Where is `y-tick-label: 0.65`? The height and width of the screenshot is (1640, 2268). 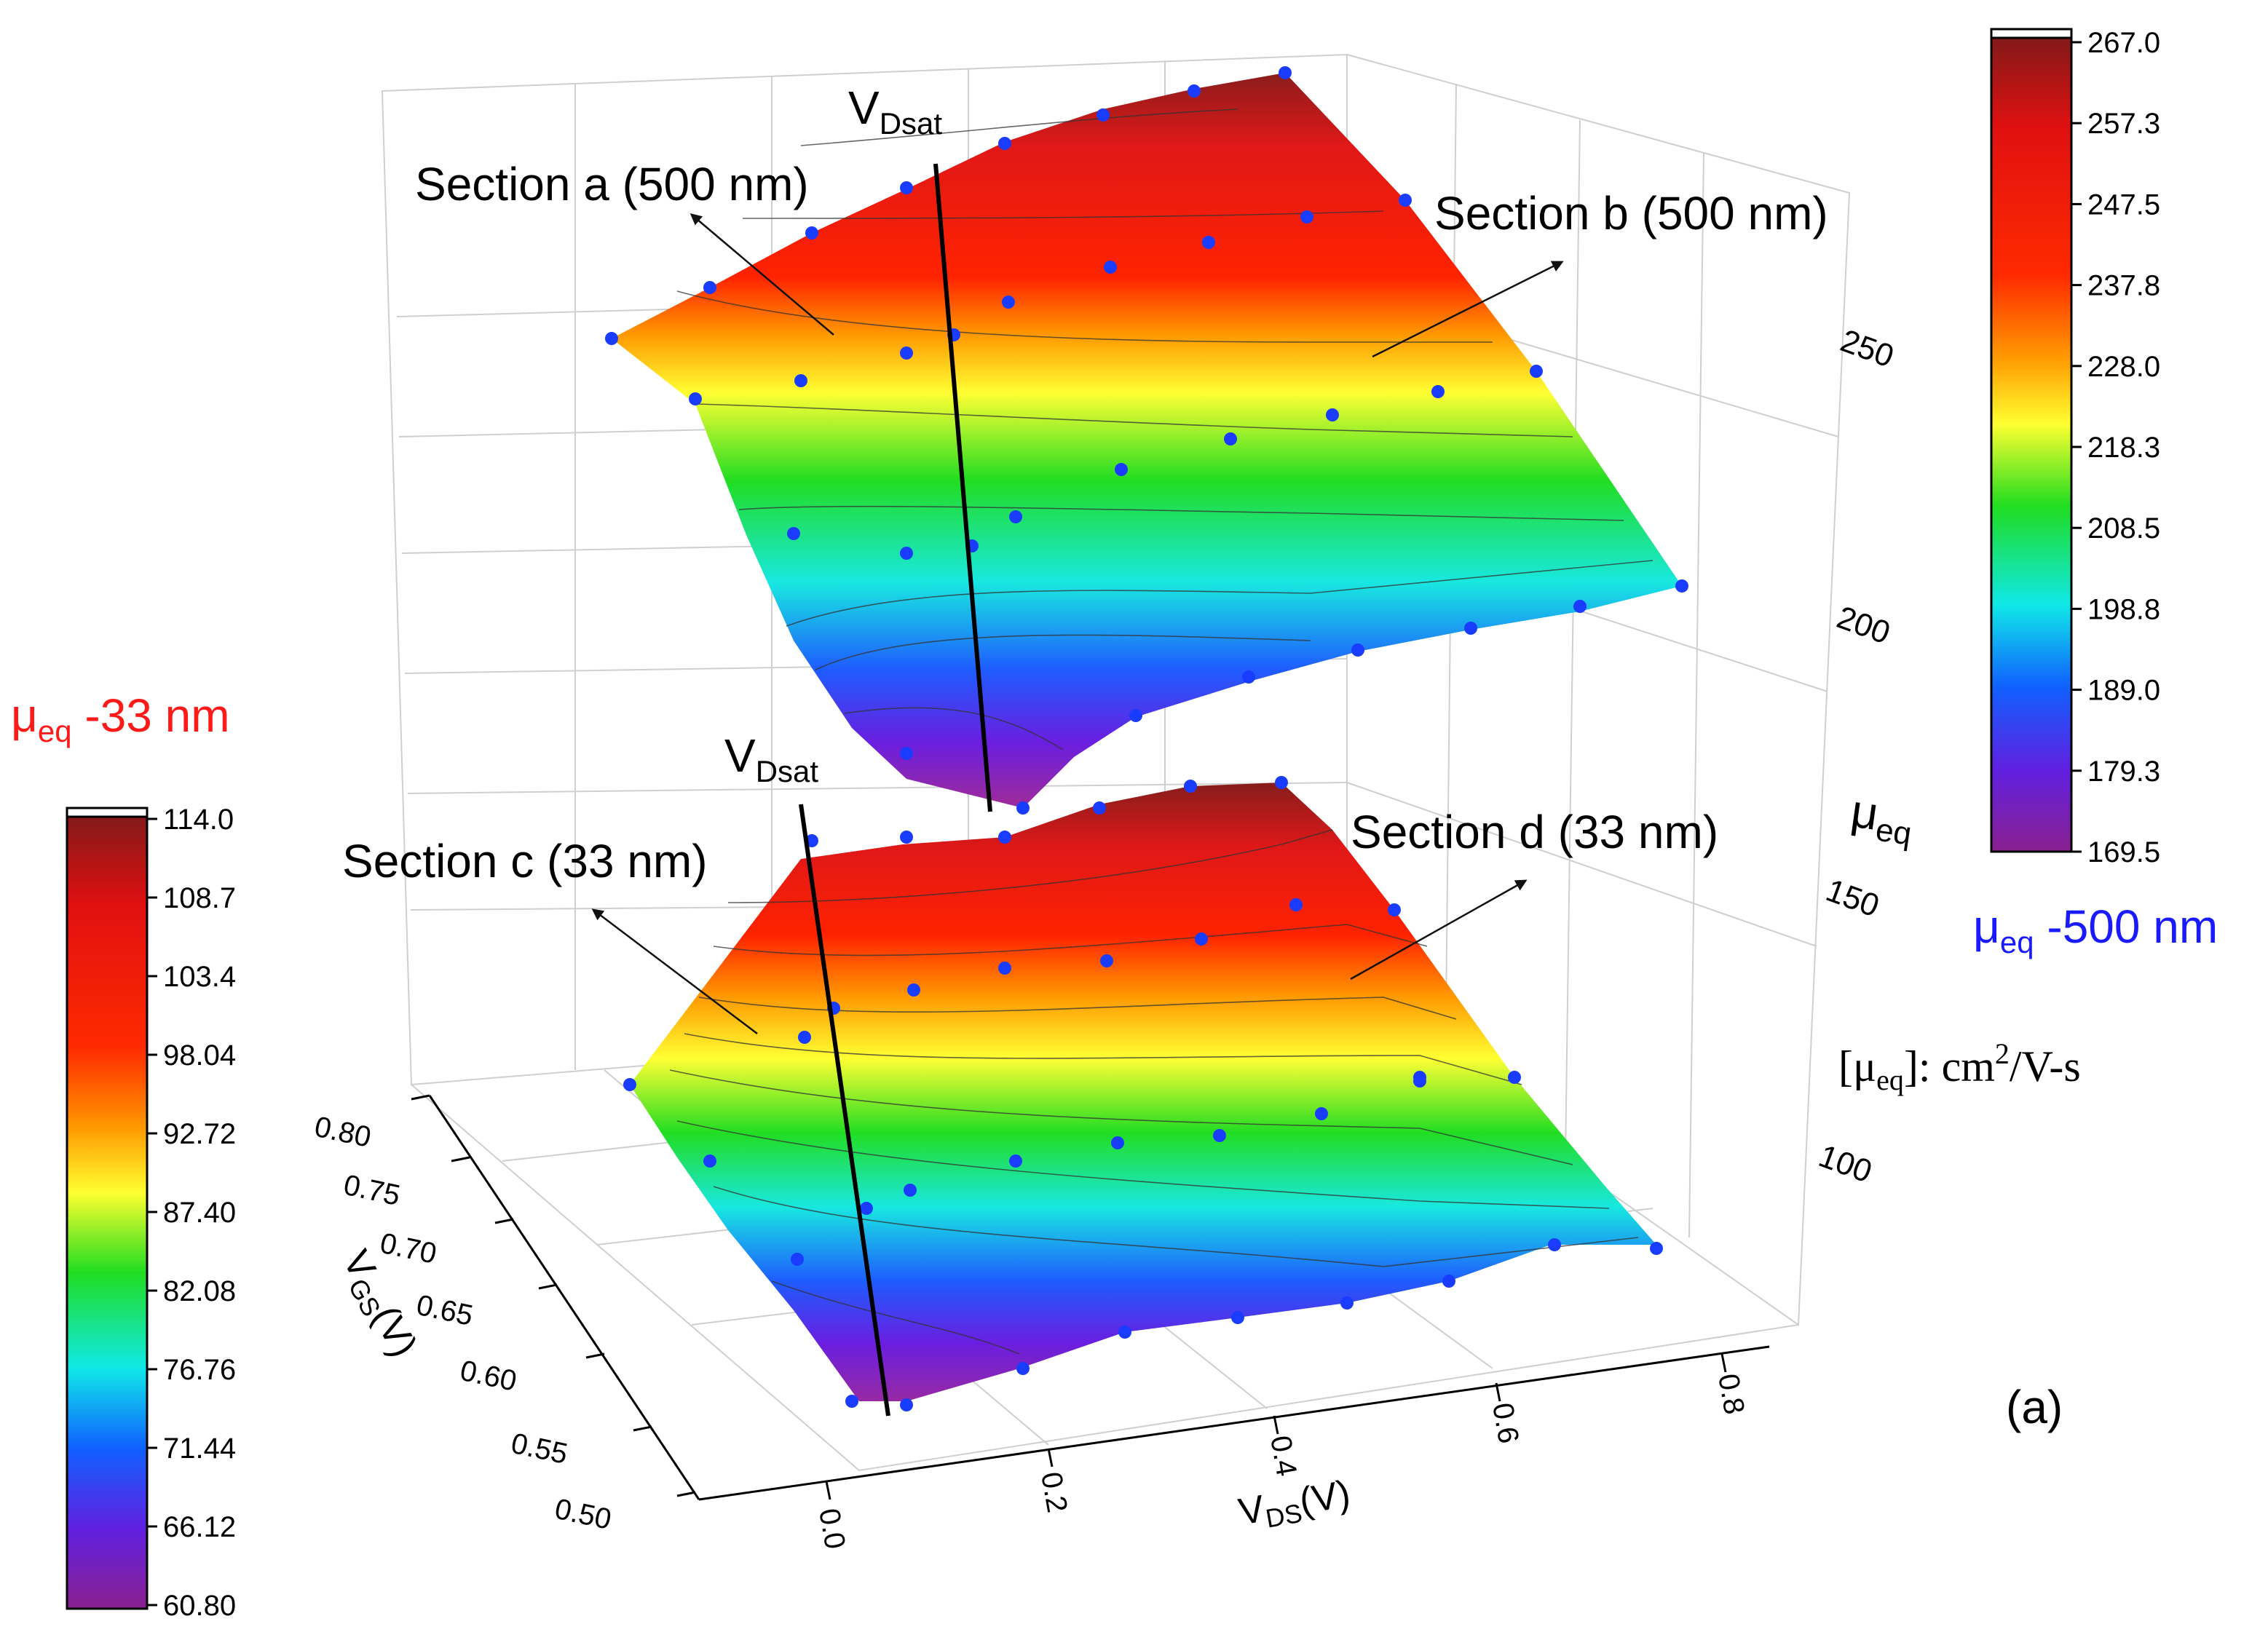
y-tick-label: 0.65 is located at coordinates (444, 1310).